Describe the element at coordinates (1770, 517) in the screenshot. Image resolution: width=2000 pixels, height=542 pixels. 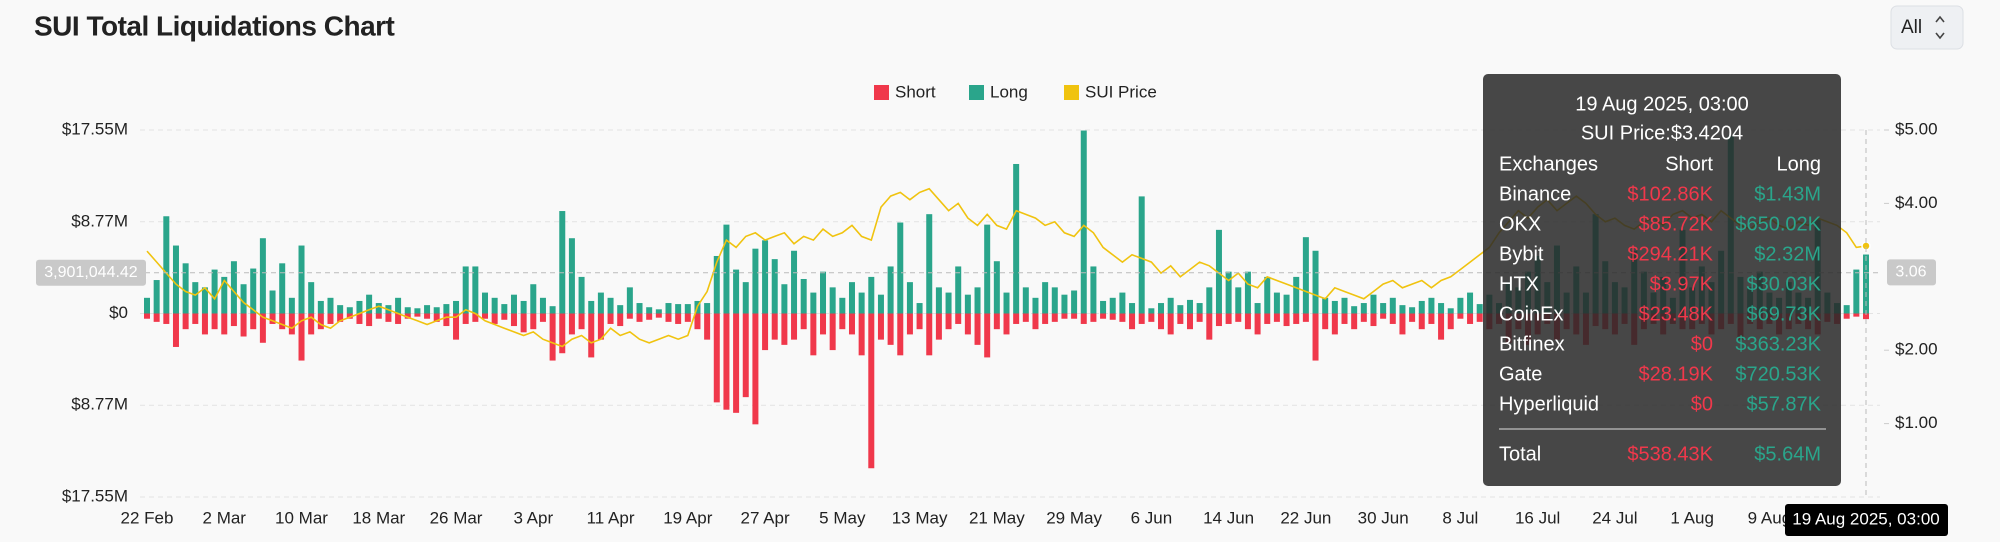
I see `x-tick-label: 9 Aug` at that location.